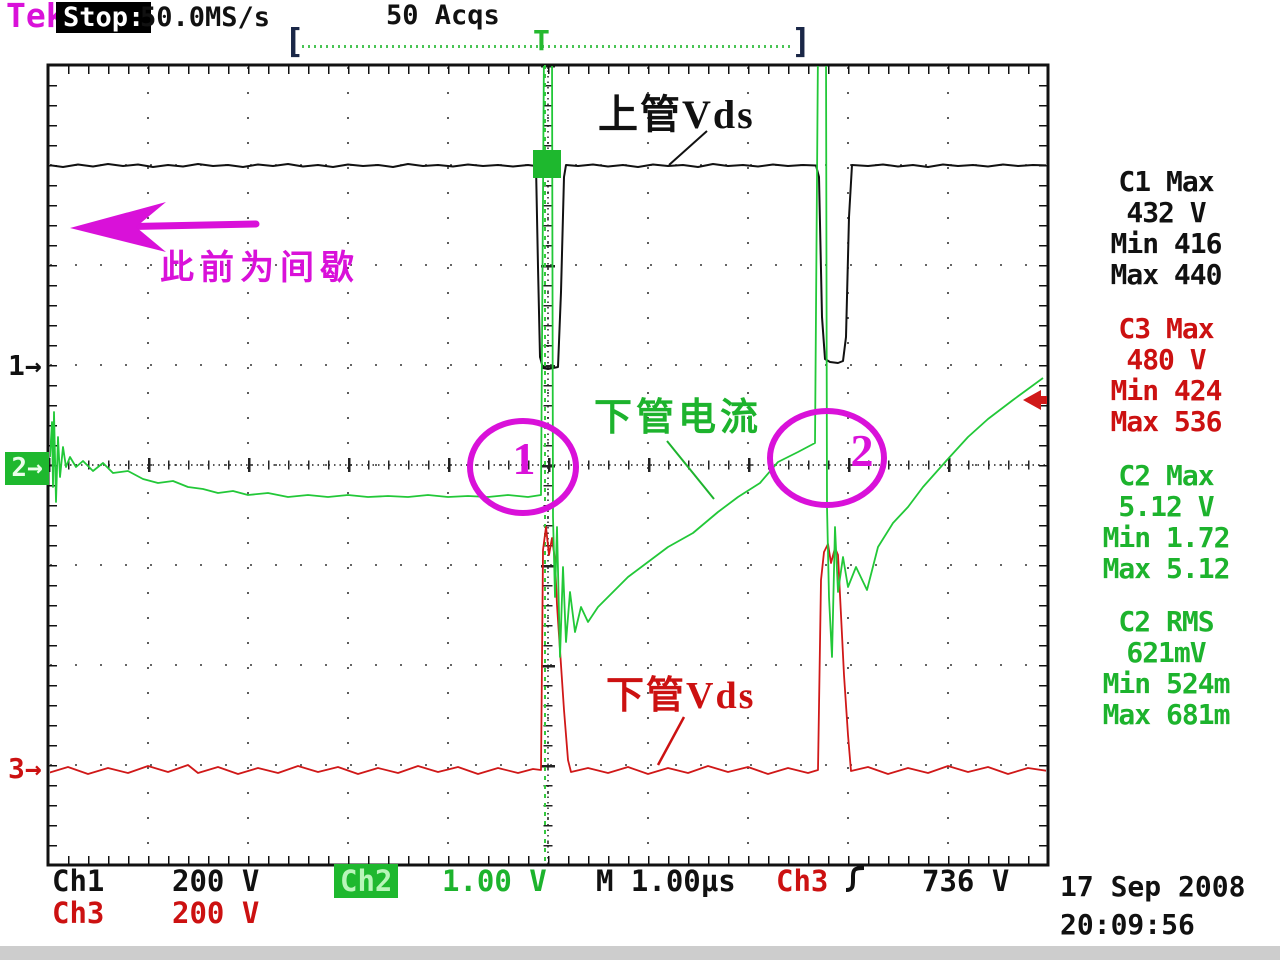 Image resolution: width=1280 pixels, height=960 pixels. I want to click on measurement-line: C3 Max, so click(1166, 328).